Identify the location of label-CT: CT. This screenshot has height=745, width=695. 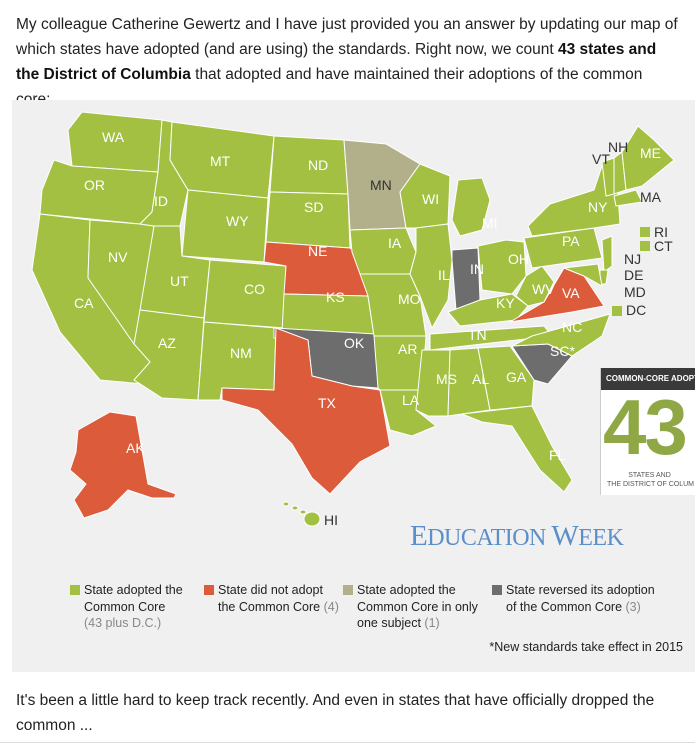
(663, 246).